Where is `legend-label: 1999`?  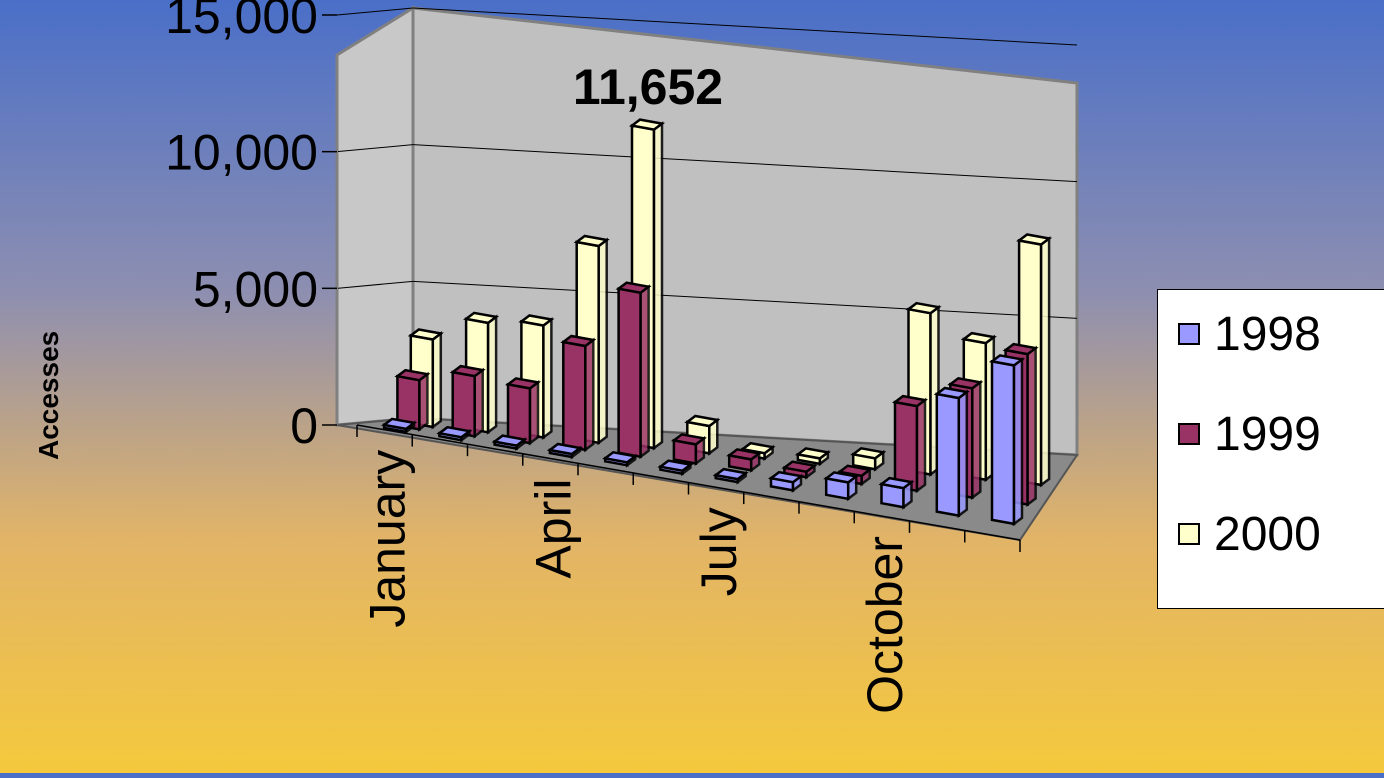 legend-label: 1999 is located at coordinates (1267, 434).